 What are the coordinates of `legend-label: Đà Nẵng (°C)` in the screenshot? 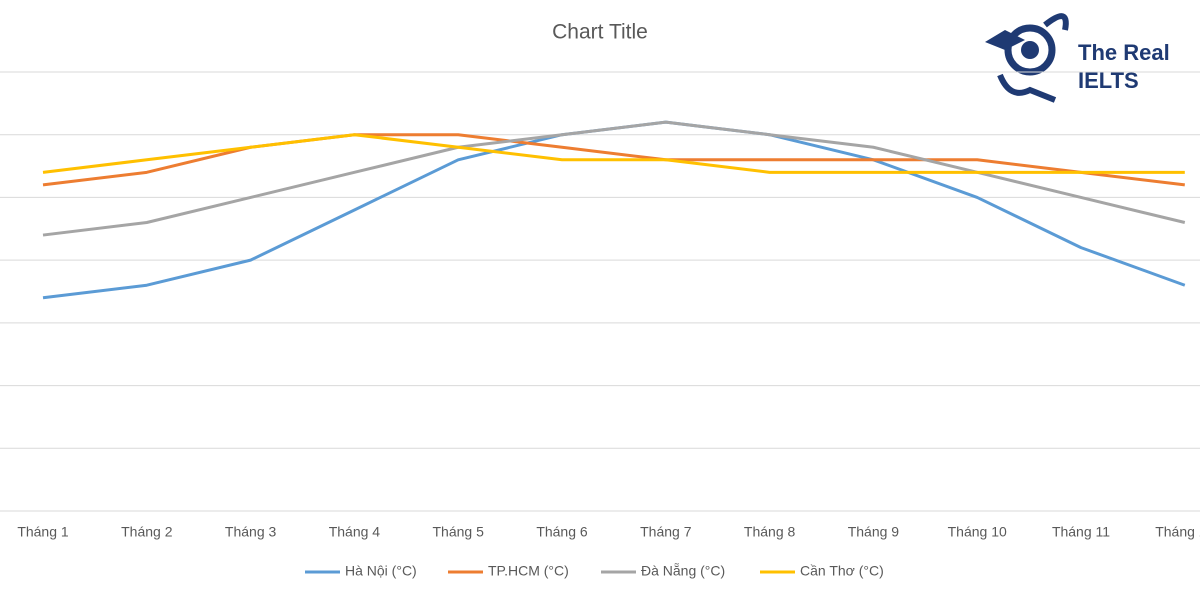 It's located at (683, 571).